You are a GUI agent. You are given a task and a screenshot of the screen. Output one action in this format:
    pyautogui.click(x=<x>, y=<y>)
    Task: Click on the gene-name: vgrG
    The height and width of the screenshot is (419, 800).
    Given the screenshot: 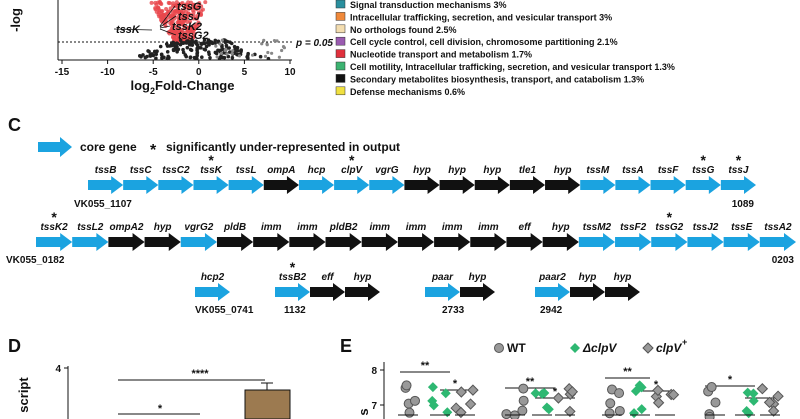 What is the action you would take?
    pyautogui.click(x=387, y=170)
    